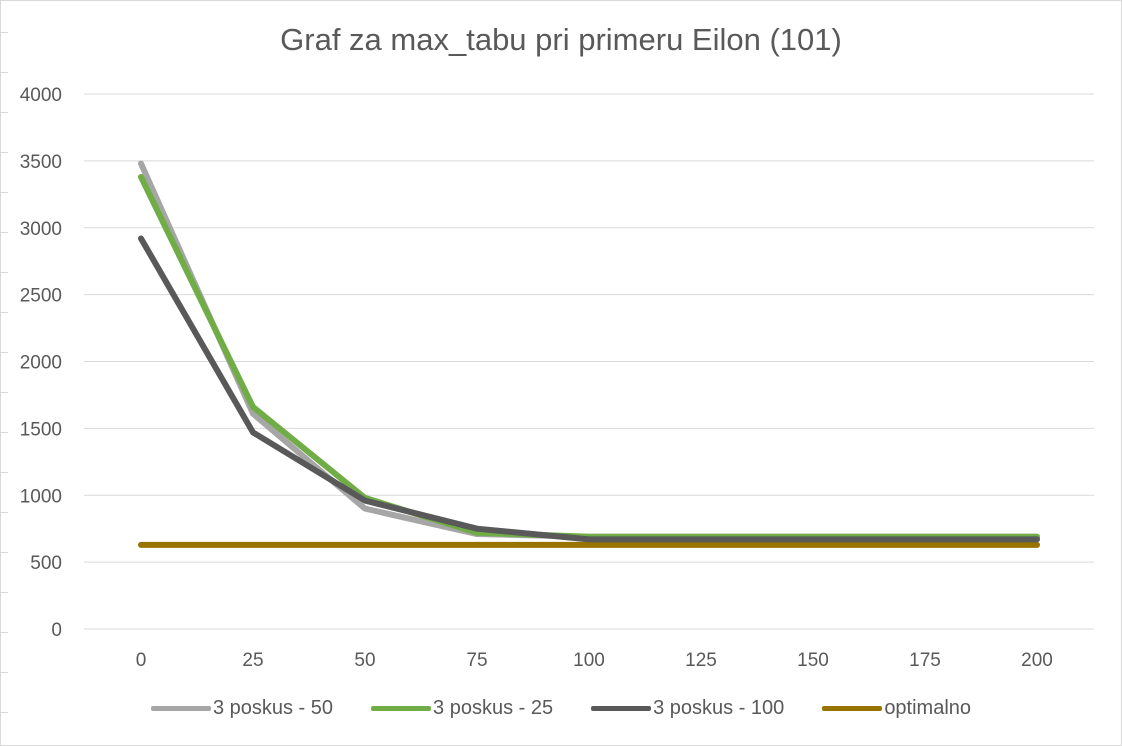  Describe the element at coordinates (364, 660) in the screenshot. I see `x-tick-label: 50` at that location.